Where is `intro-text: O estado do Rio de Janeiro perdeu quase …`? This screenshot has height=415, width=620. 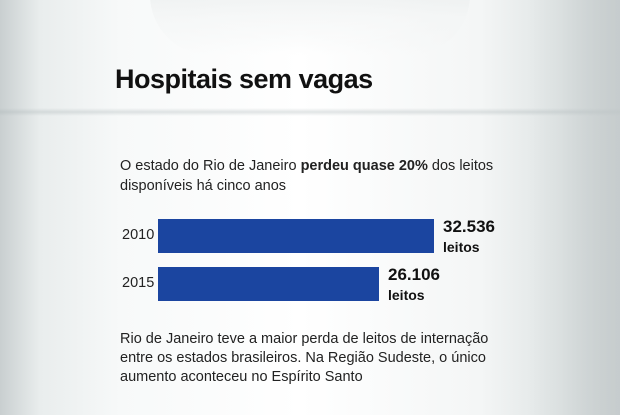 intro-text: O estado do Rio de Janeiro perdeu quase … is located at coordinates (310, 176).